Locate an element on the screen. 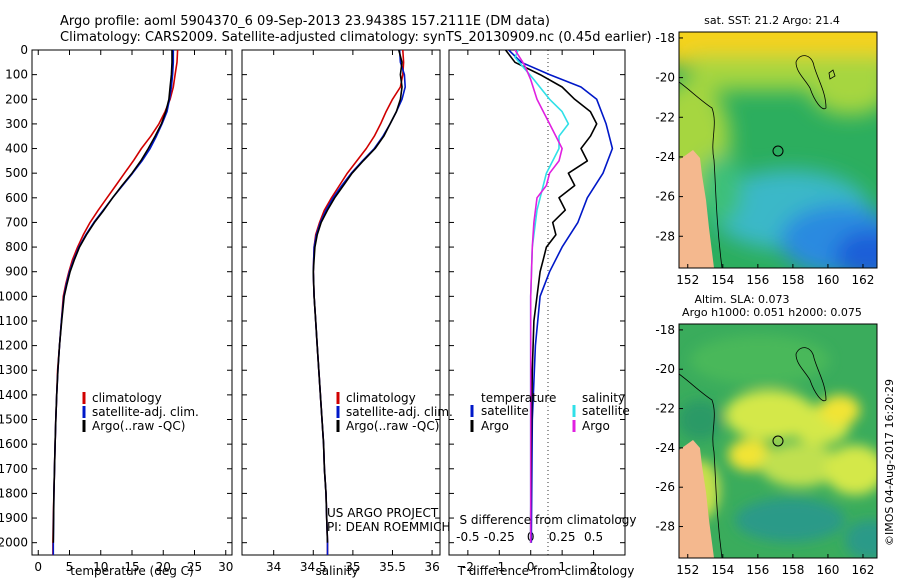 This screenshot has width=900, height=584. y-tick-label: 600 is located at coordinates (16, 198).